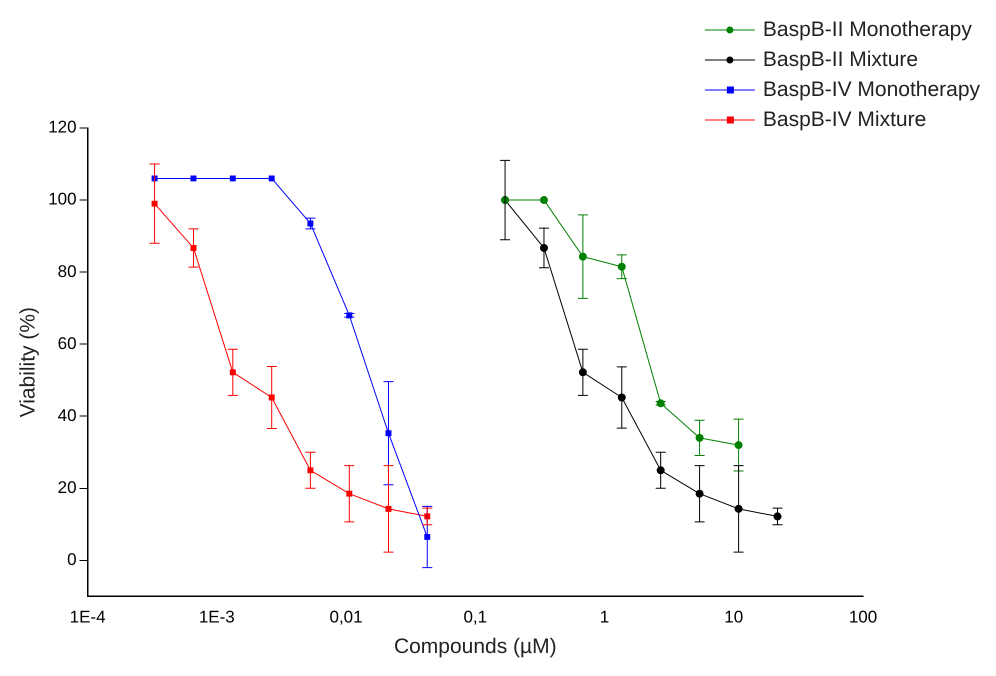  What do you see at coordinates (62, 127) in the screenshot?
I see `y-tick-label: 120` at bounding box center [62, 127].